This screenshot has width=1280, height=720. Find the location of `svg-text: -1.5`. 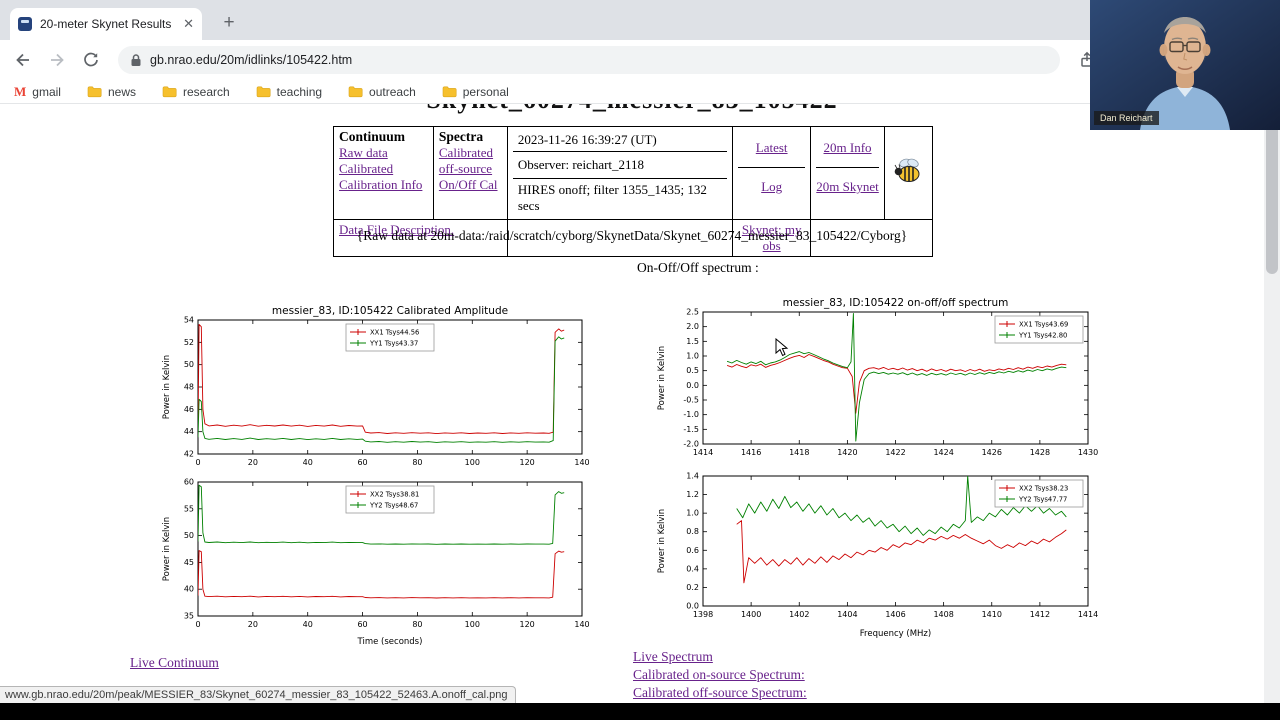

svg-text: -1.5 is located at coordinates (691, 429).